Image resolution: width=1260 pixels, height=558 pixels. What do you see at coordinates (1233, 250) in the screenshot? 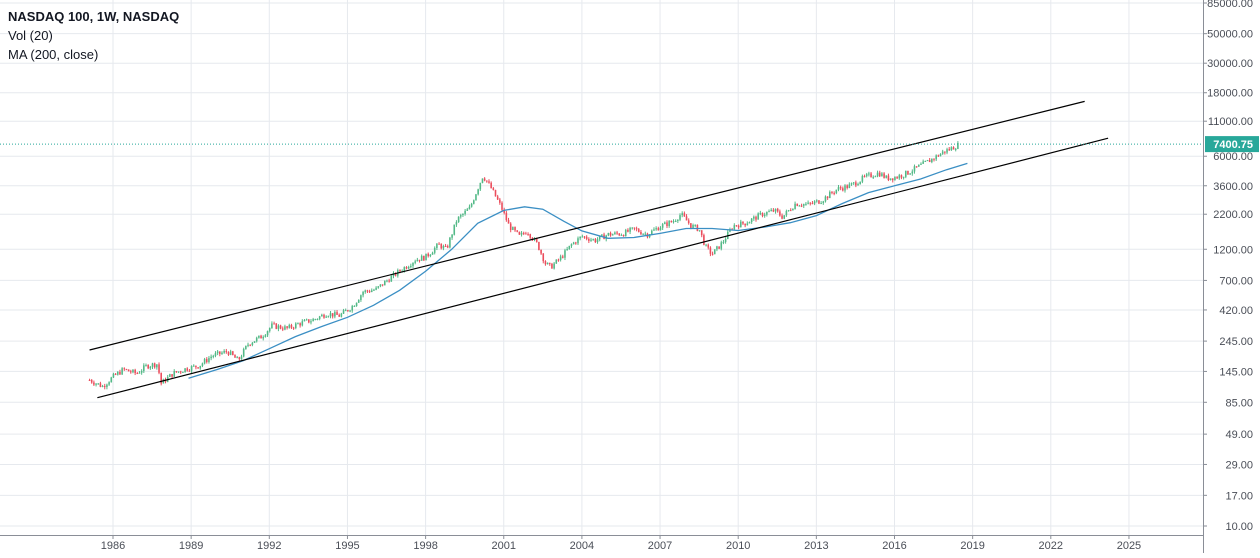
I see `y-tick-label: 1200.00` at bounding box center [1233, 250].